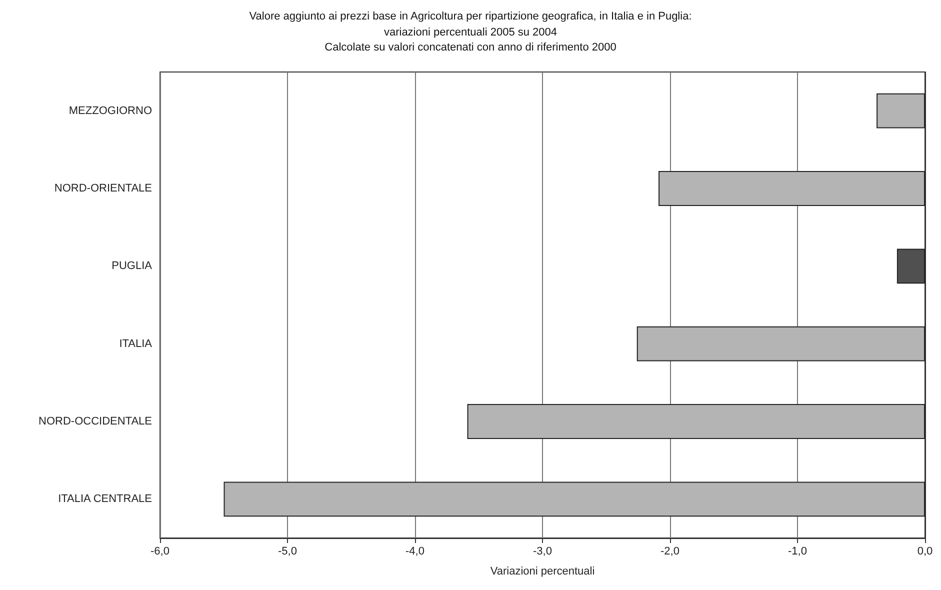 Image resolution: width=941 pixels, height=590 pixels. What do you see at coordinates (95, 422) in the screenshot?
I see `y-tick-label: NORD-OCCIDENTALE` at bounding box center [95, 422].